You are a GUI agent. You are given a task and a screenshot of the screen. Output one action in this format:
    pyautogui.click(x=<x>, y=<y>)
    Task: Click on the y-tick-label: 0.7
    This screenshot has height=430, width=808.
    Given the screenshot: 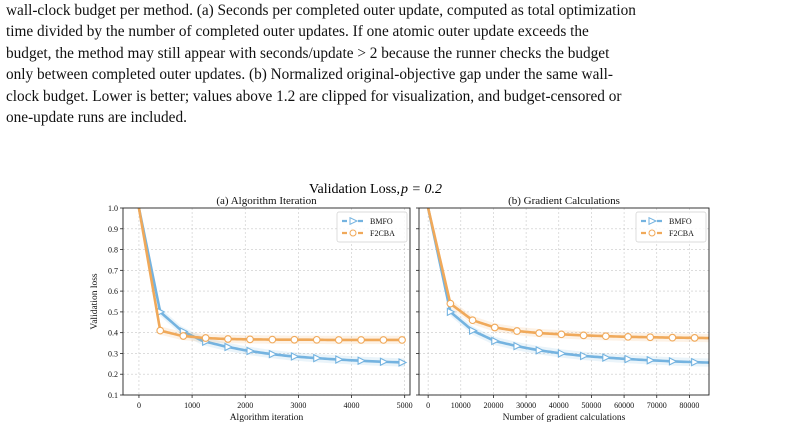 What is the action you would take?
    pyautogui.click(x=113, y=270)
    